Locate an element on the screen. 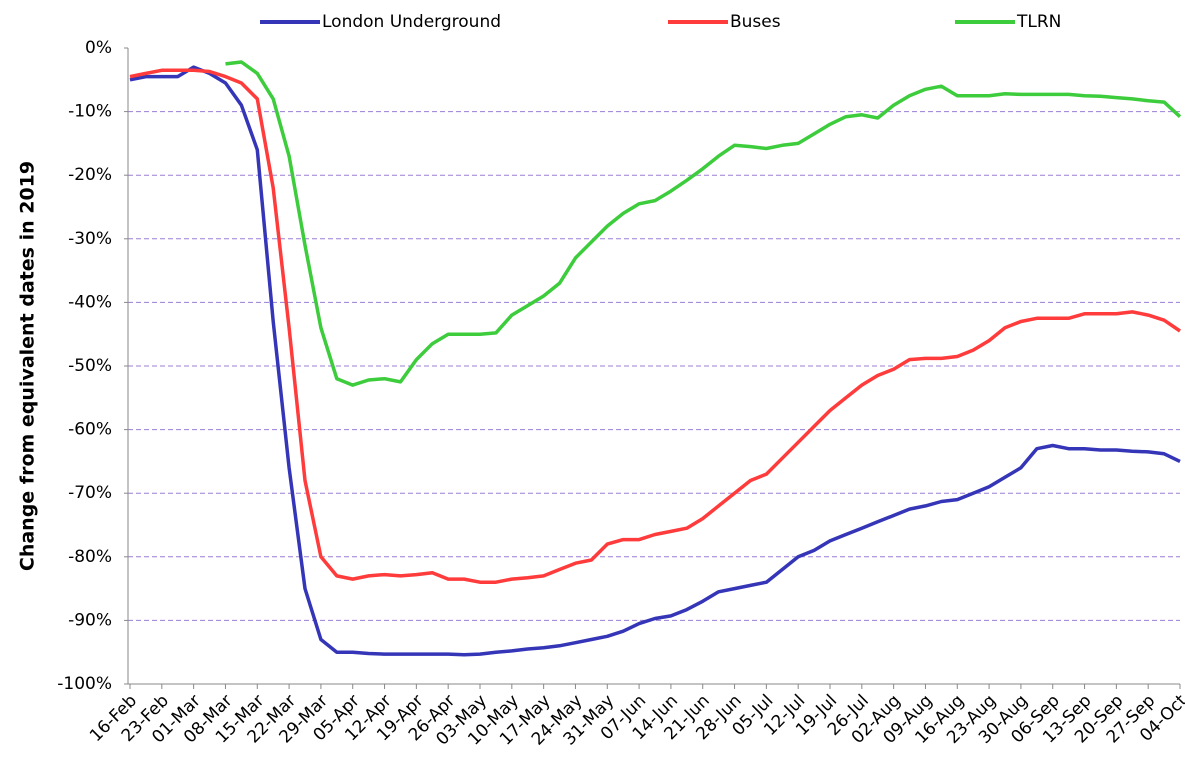 The height and width of the screenshot is (773, 1185). legend-label: TLRN is located at coordinates (1038, 22).